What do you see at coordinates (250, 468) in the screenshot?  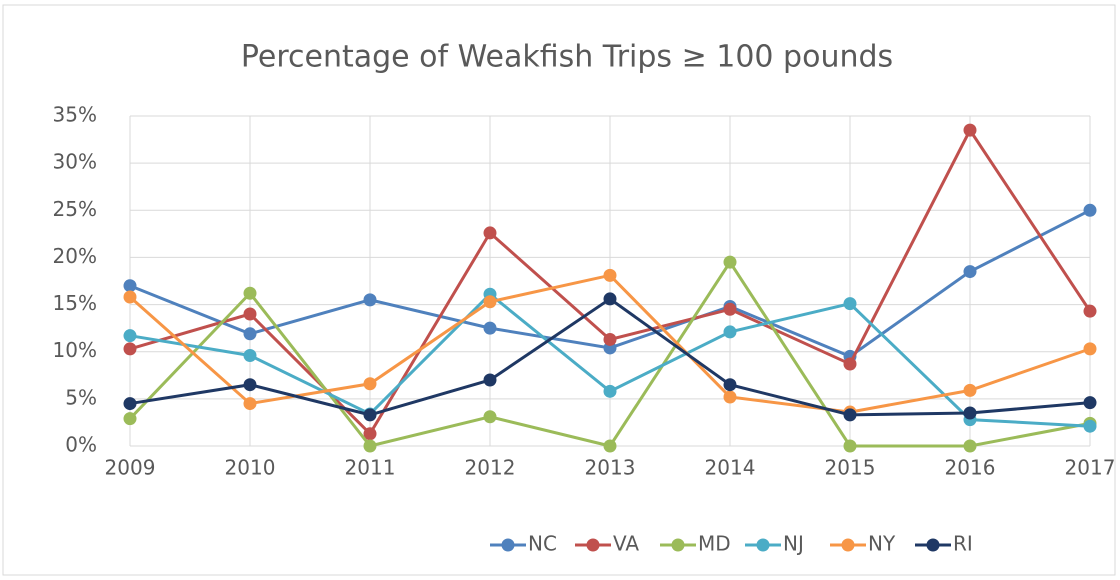 I see `x-tick-label: 2010` at bounding box center [250, 468].